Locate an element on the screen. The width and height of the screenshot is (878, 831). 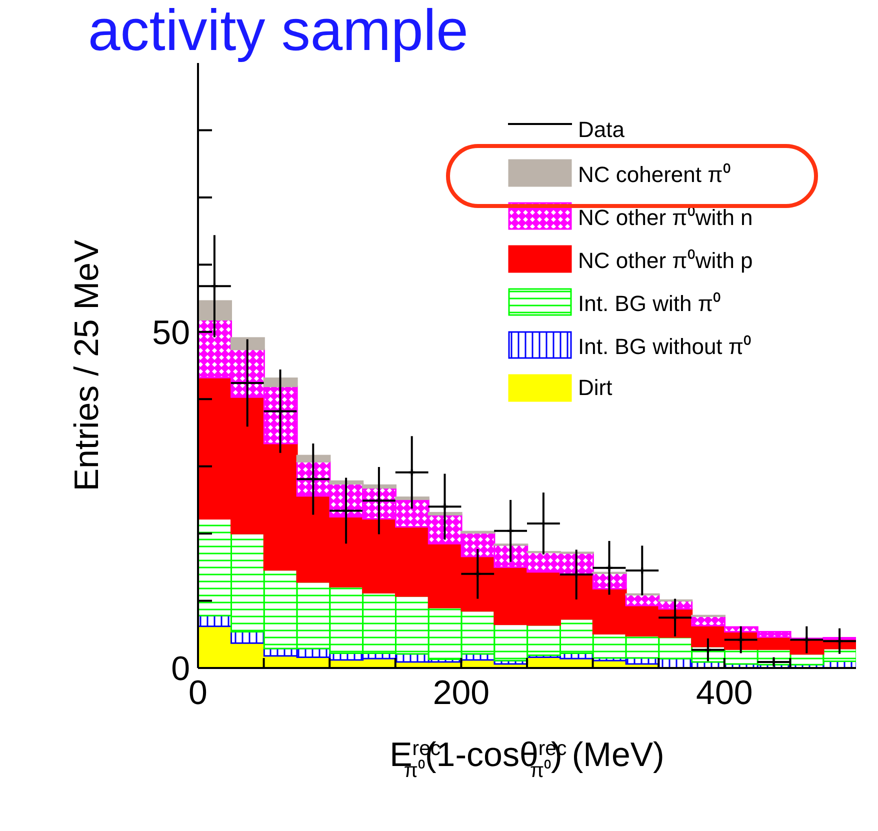
x-tick-label: 200 is located at coordinates (461, 693).